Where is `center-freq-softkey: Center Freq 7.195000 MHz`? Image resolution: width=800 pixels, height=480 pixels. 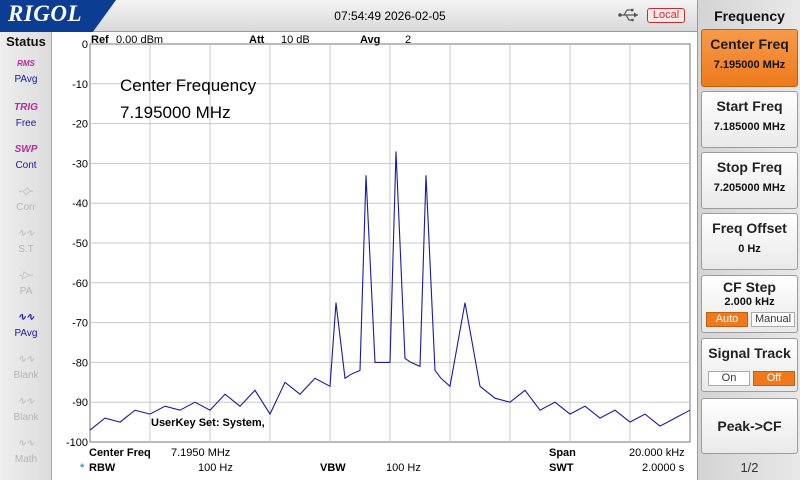 center-freq-softkey: Center Freq 7.195000 MHz is located at coordinates (749, 58).